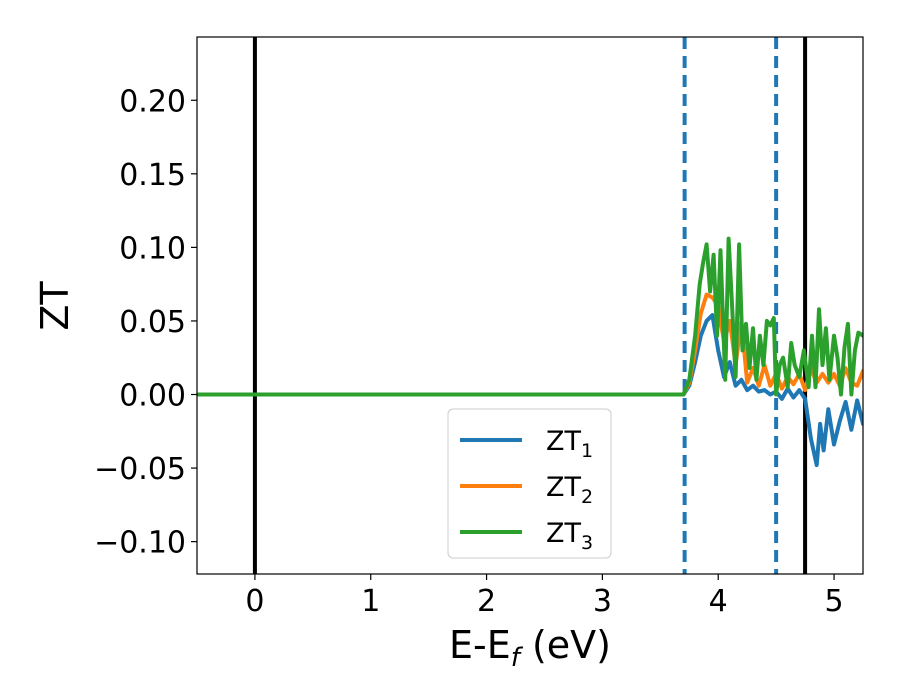  What do you see at coordinates (602, 601) in the screenshot?
I see `x-tick-label: 3` at bounding box center [602, 601].